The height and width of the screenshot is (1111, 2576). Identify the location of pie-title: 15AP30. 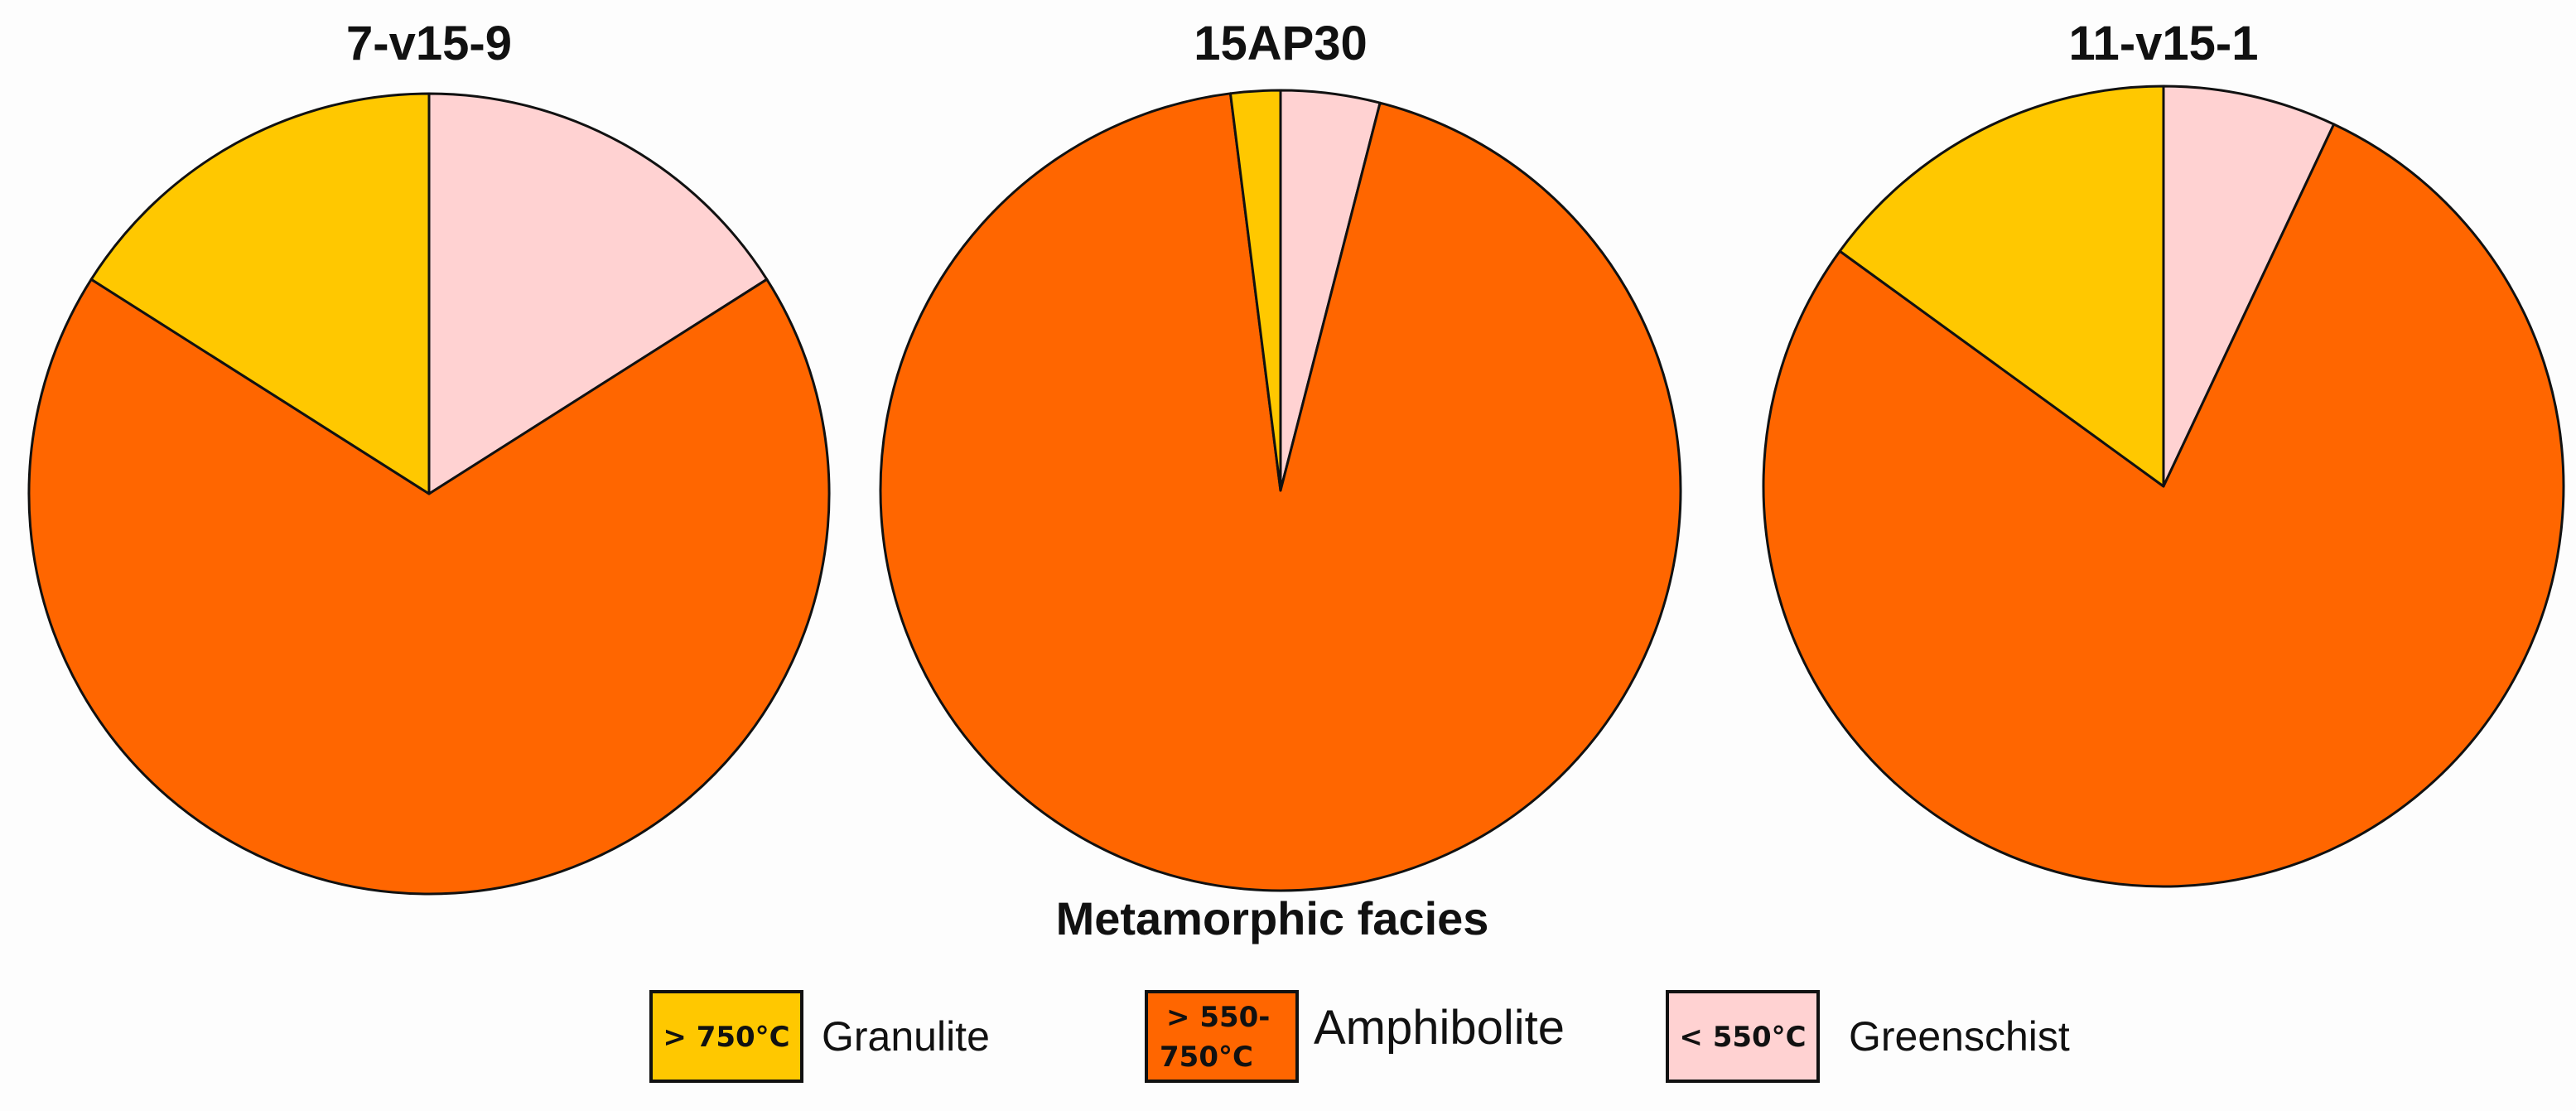
(1281, 43).